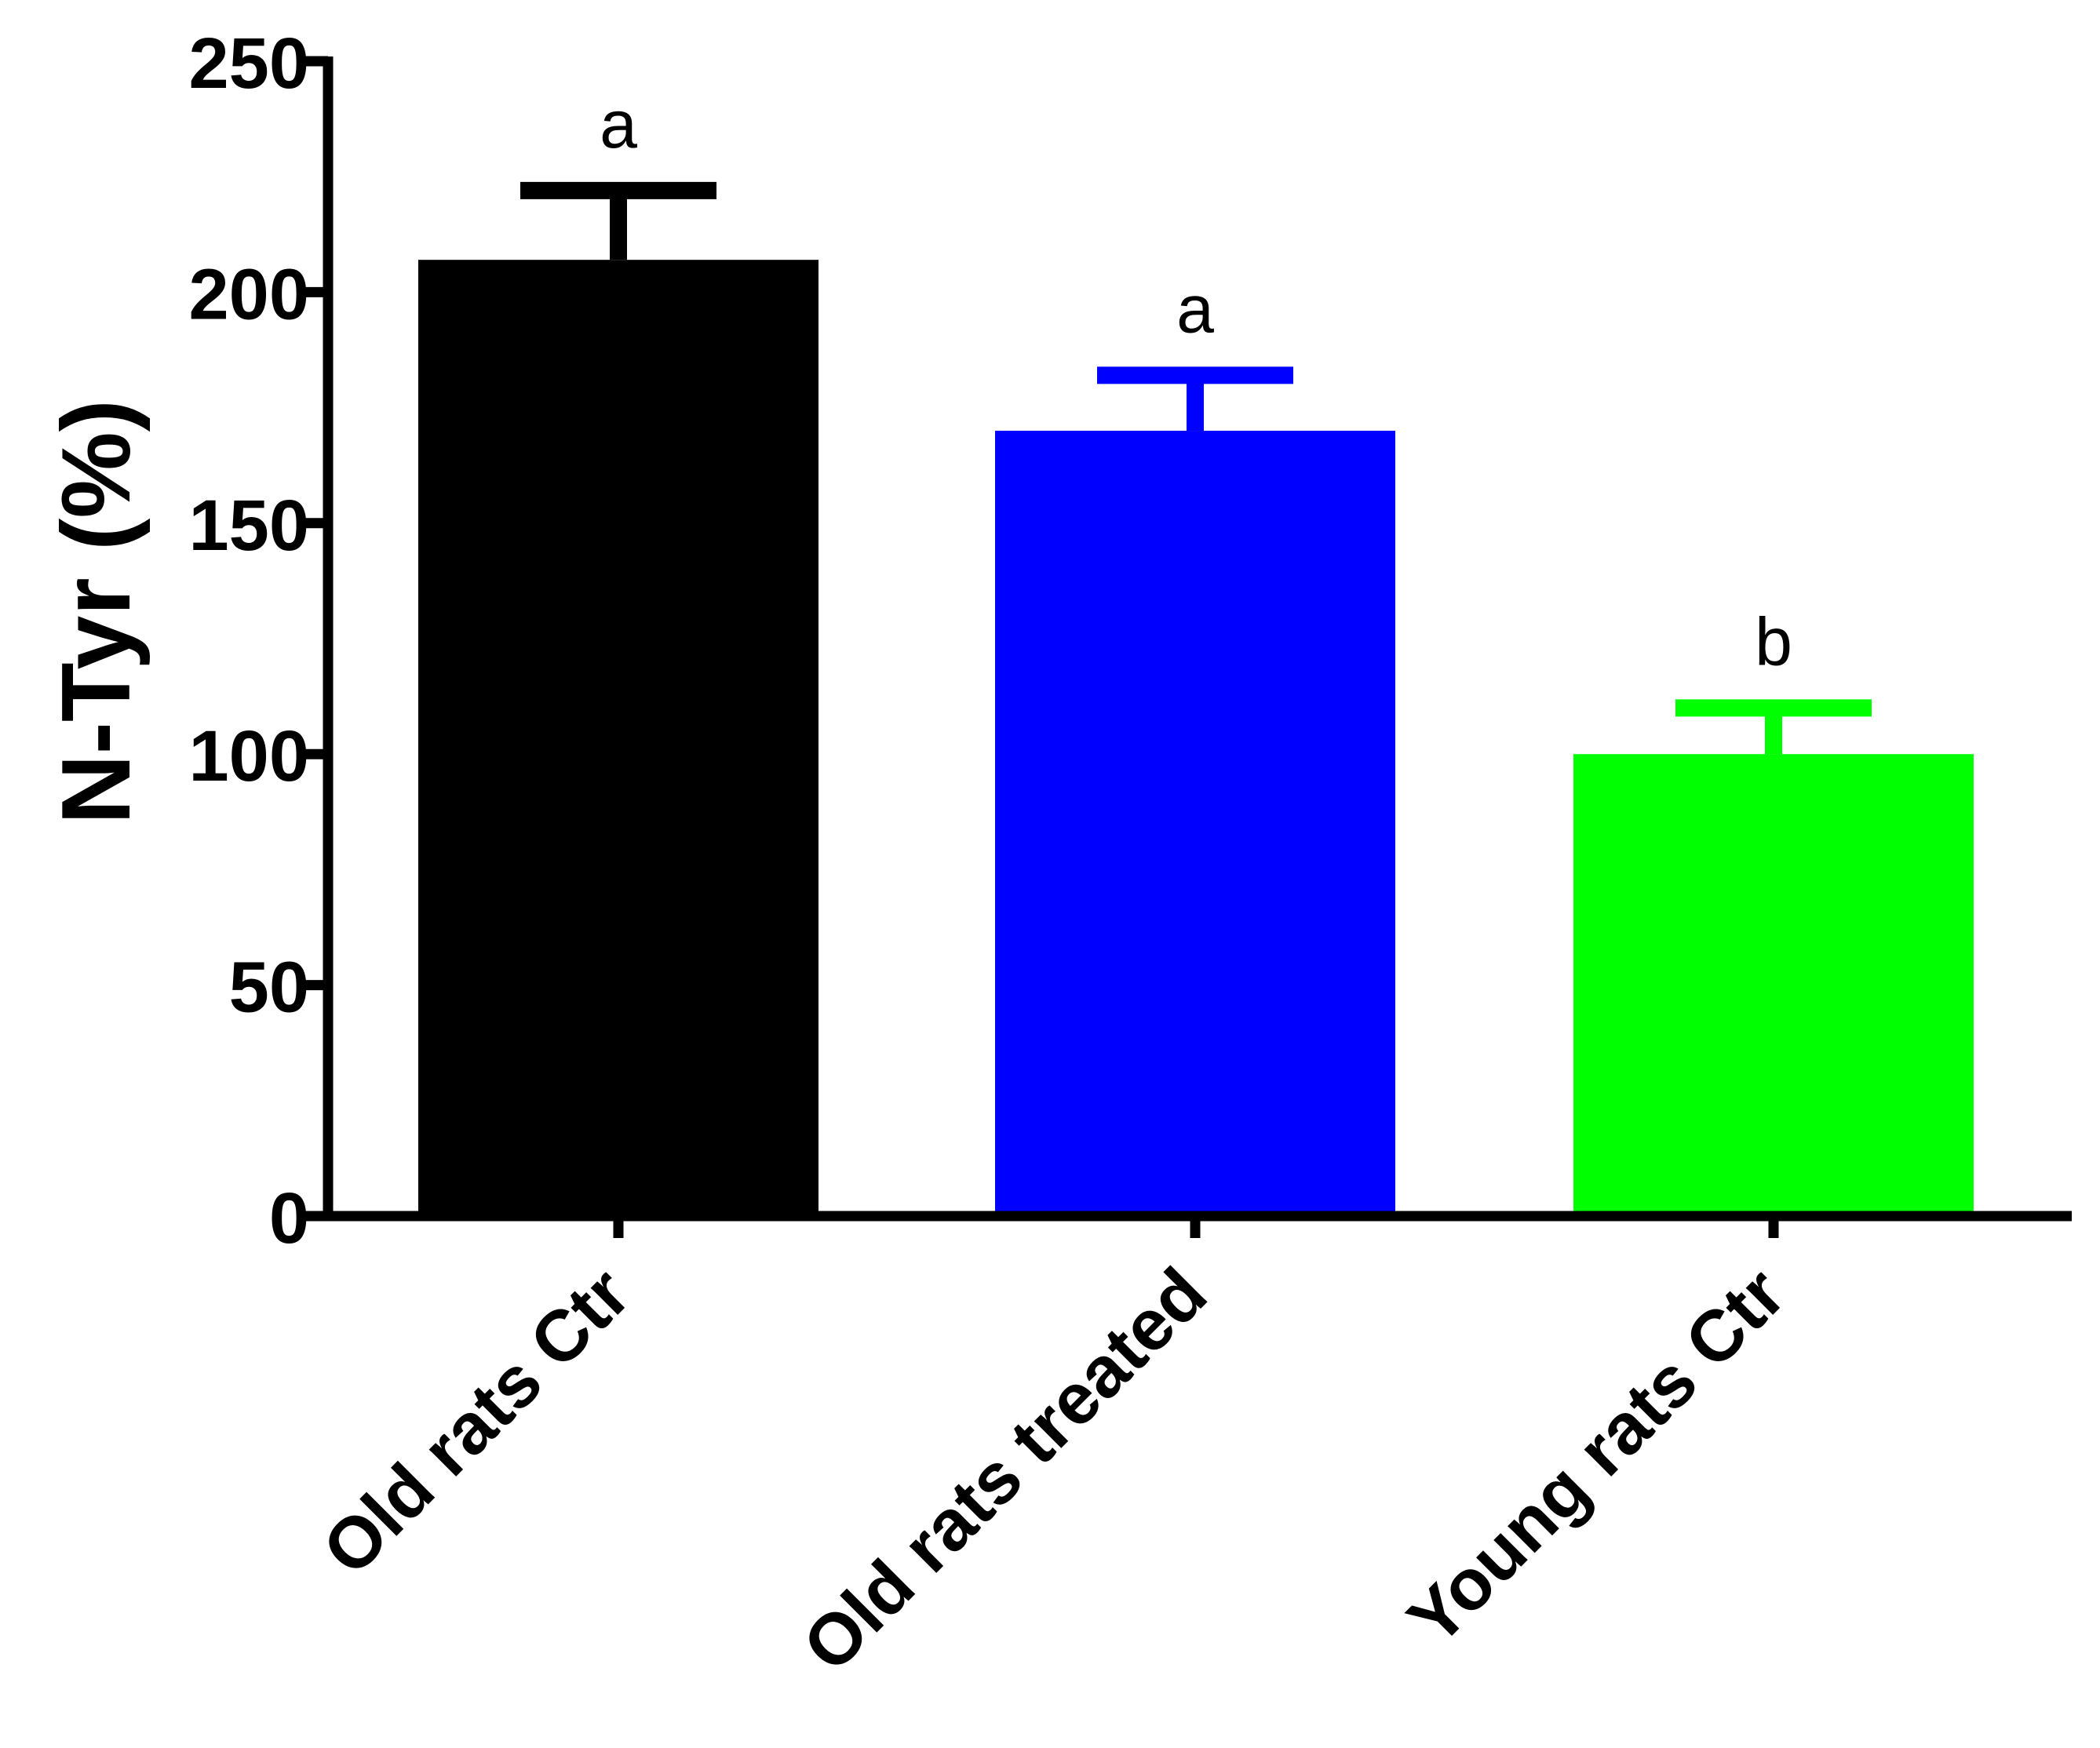 This screenshot has height=1748, width=2100. I want to click on x-tick-label: Young rats Ctr, so click(1596, 1456).